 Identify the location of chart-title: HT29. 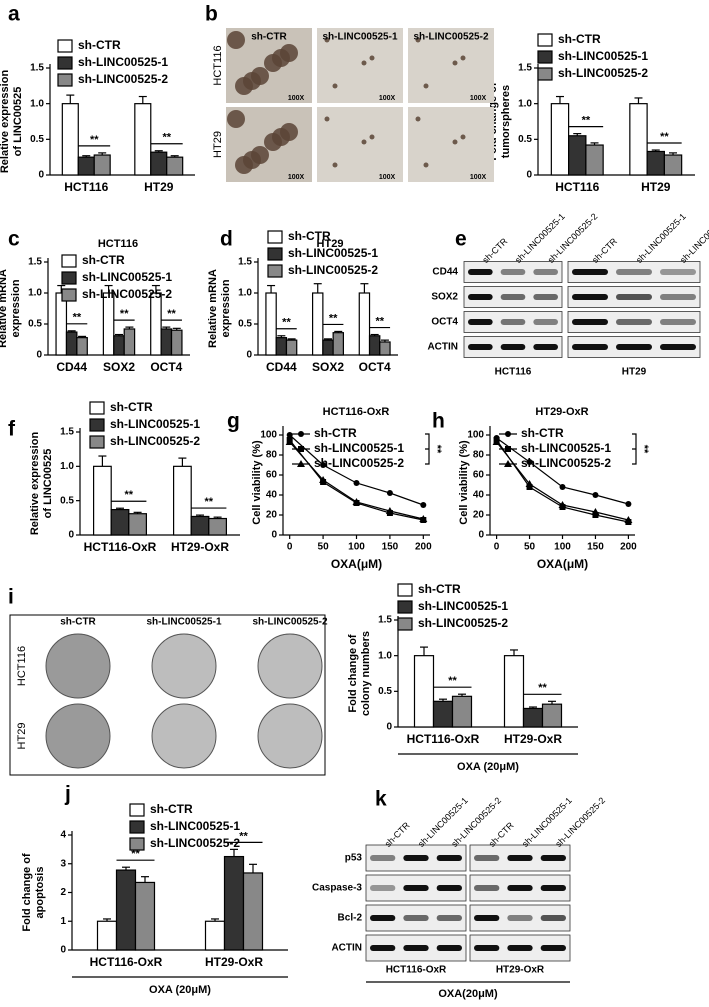
(330, 244).